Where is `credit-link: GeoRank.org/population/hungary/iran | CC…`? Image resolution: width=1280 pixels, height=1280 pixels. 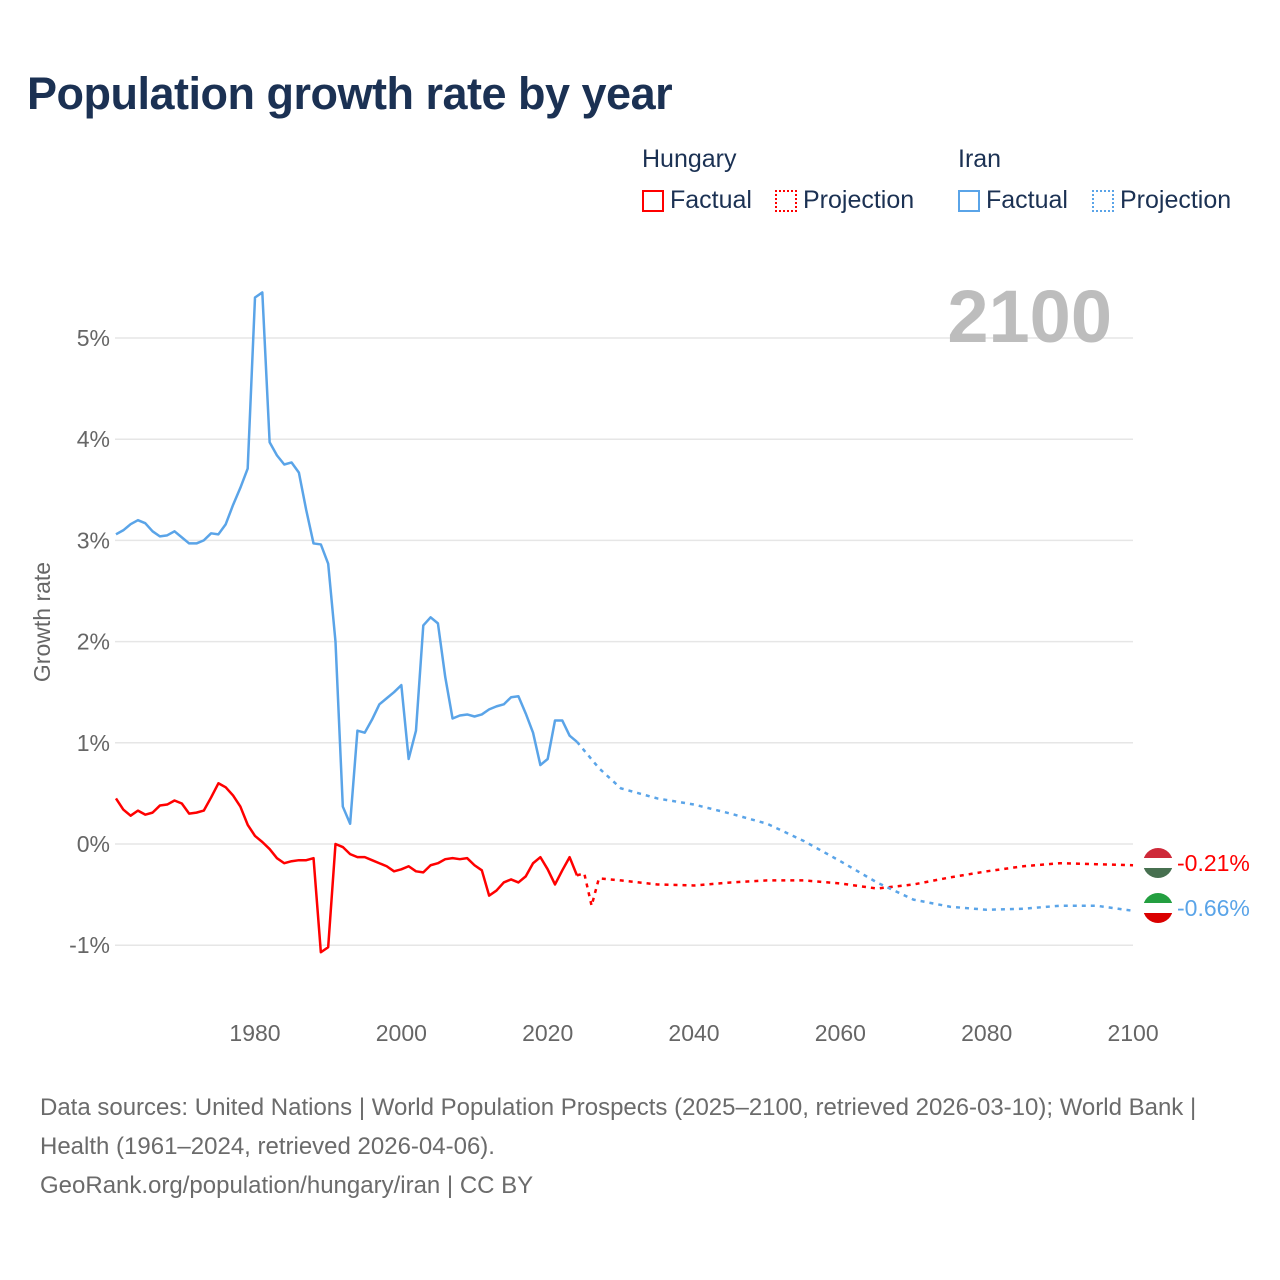
credit-link: GeoRank.org/population/hungary/iran | CC… is located at coordinates (287, 1185).